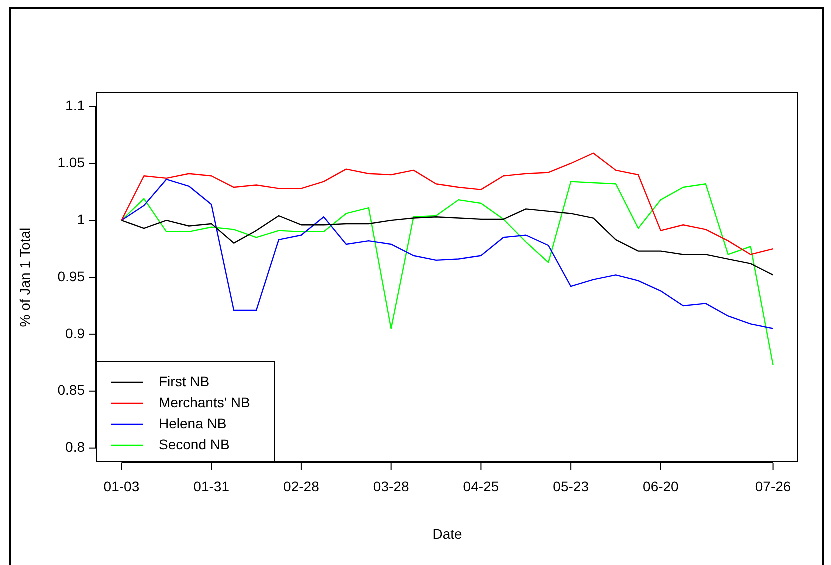  I want to click on y-tick-label: 0.85, so click(72, 390).